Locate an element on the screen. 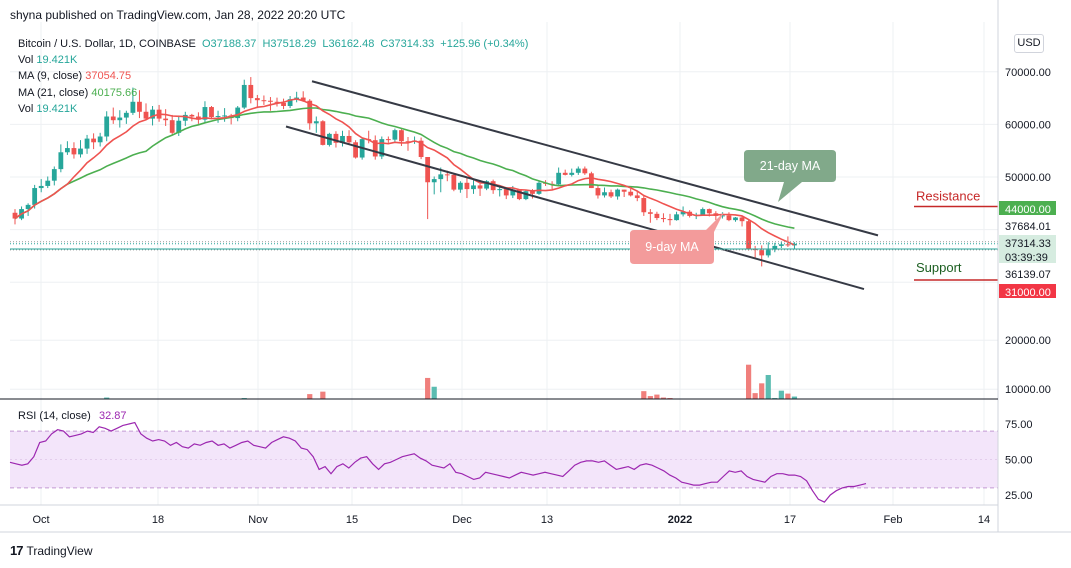 The image size is (1071, 568). volume-row-2: Vol 19.421K is located at coordinates (274, 109).